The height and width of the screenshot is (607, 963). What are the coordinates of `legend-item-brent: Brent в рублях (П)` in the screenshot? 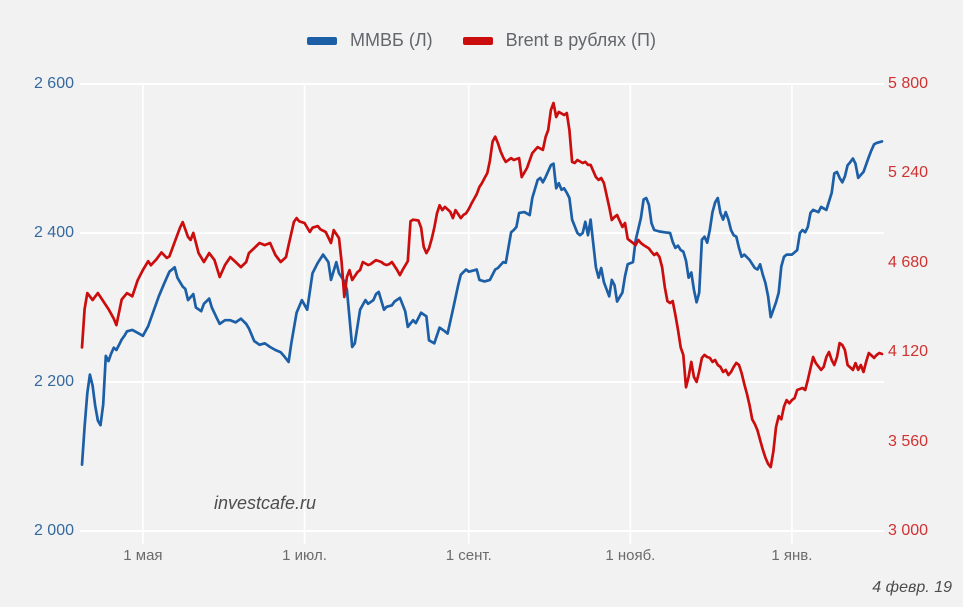 It's located at (559, 40).